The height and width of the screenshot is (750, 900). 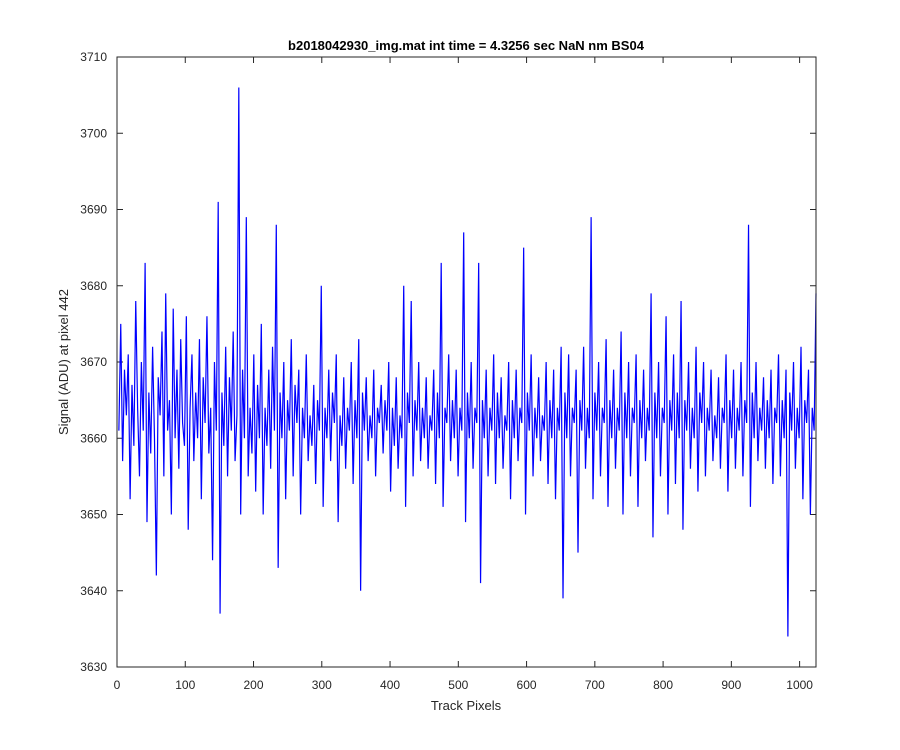 I want to click on y-tick-label: 3640, so click(x=93, y=591).